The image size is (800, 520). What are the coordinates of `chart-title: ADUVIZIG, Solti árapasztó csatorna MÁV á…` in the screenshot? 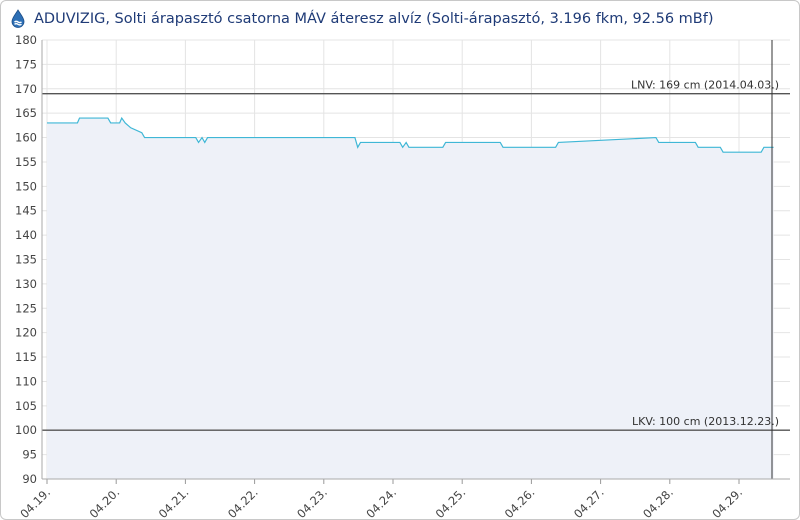 It's located at (374, 19).